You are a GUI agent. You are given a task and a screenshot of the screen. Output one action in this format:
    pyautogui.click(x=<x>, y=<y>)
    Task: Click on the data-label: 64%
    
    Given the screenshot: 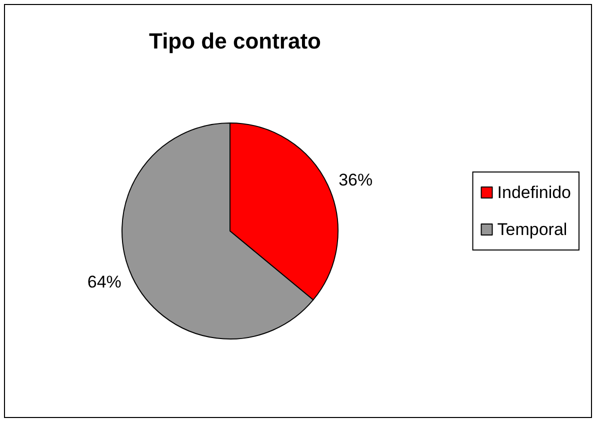 What is the action you would take?
    pyautogui.click(x=104, y=282)
    